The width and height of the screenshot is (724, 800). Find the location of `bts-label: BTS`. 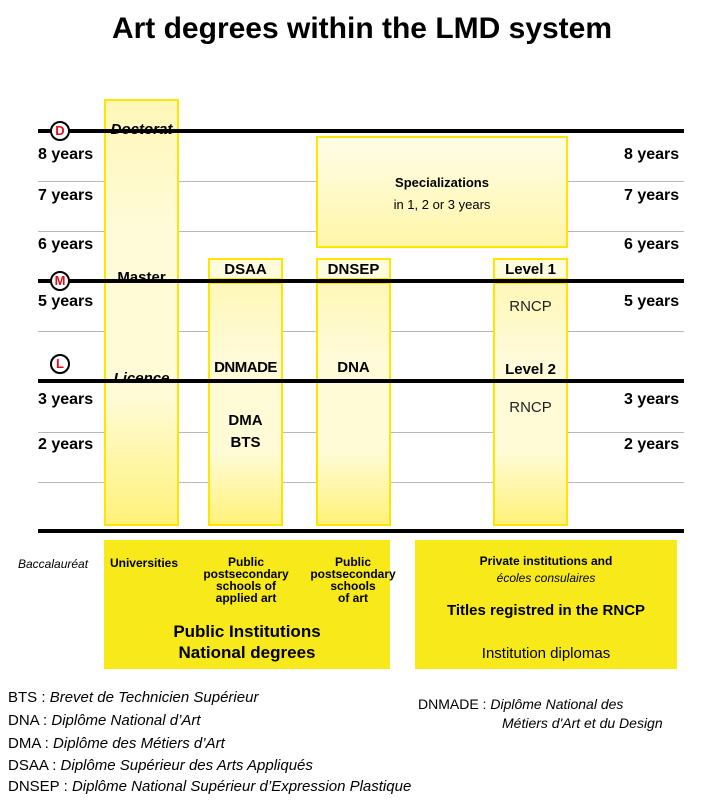

bts-label: BTS is located at coordinates (245, 442).